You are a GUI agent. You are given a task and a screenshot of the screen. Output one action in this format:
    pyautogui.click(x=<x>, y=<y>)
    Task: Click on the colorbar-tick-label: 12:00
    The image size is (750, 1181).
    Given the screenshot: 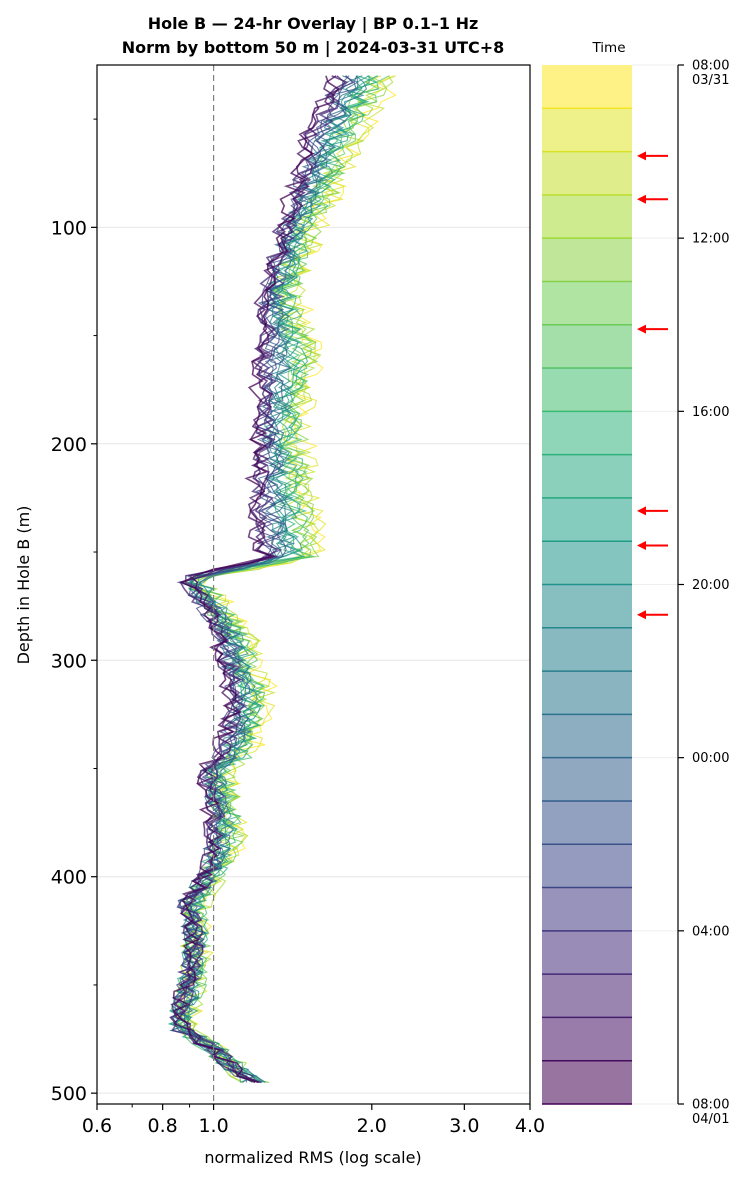 What is the action you would take?
    pyautogui.click(x=710, y=239)
    